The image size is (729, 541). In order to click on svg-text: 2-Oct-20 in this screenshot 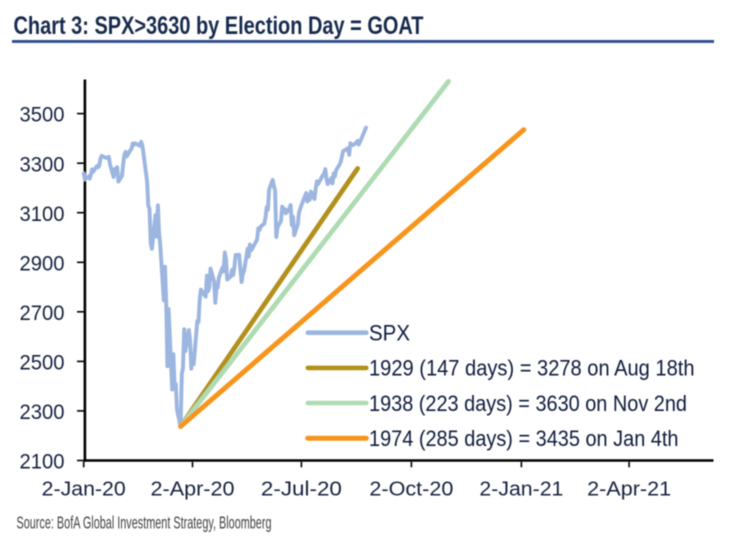, I will do `click(411, 489)`.